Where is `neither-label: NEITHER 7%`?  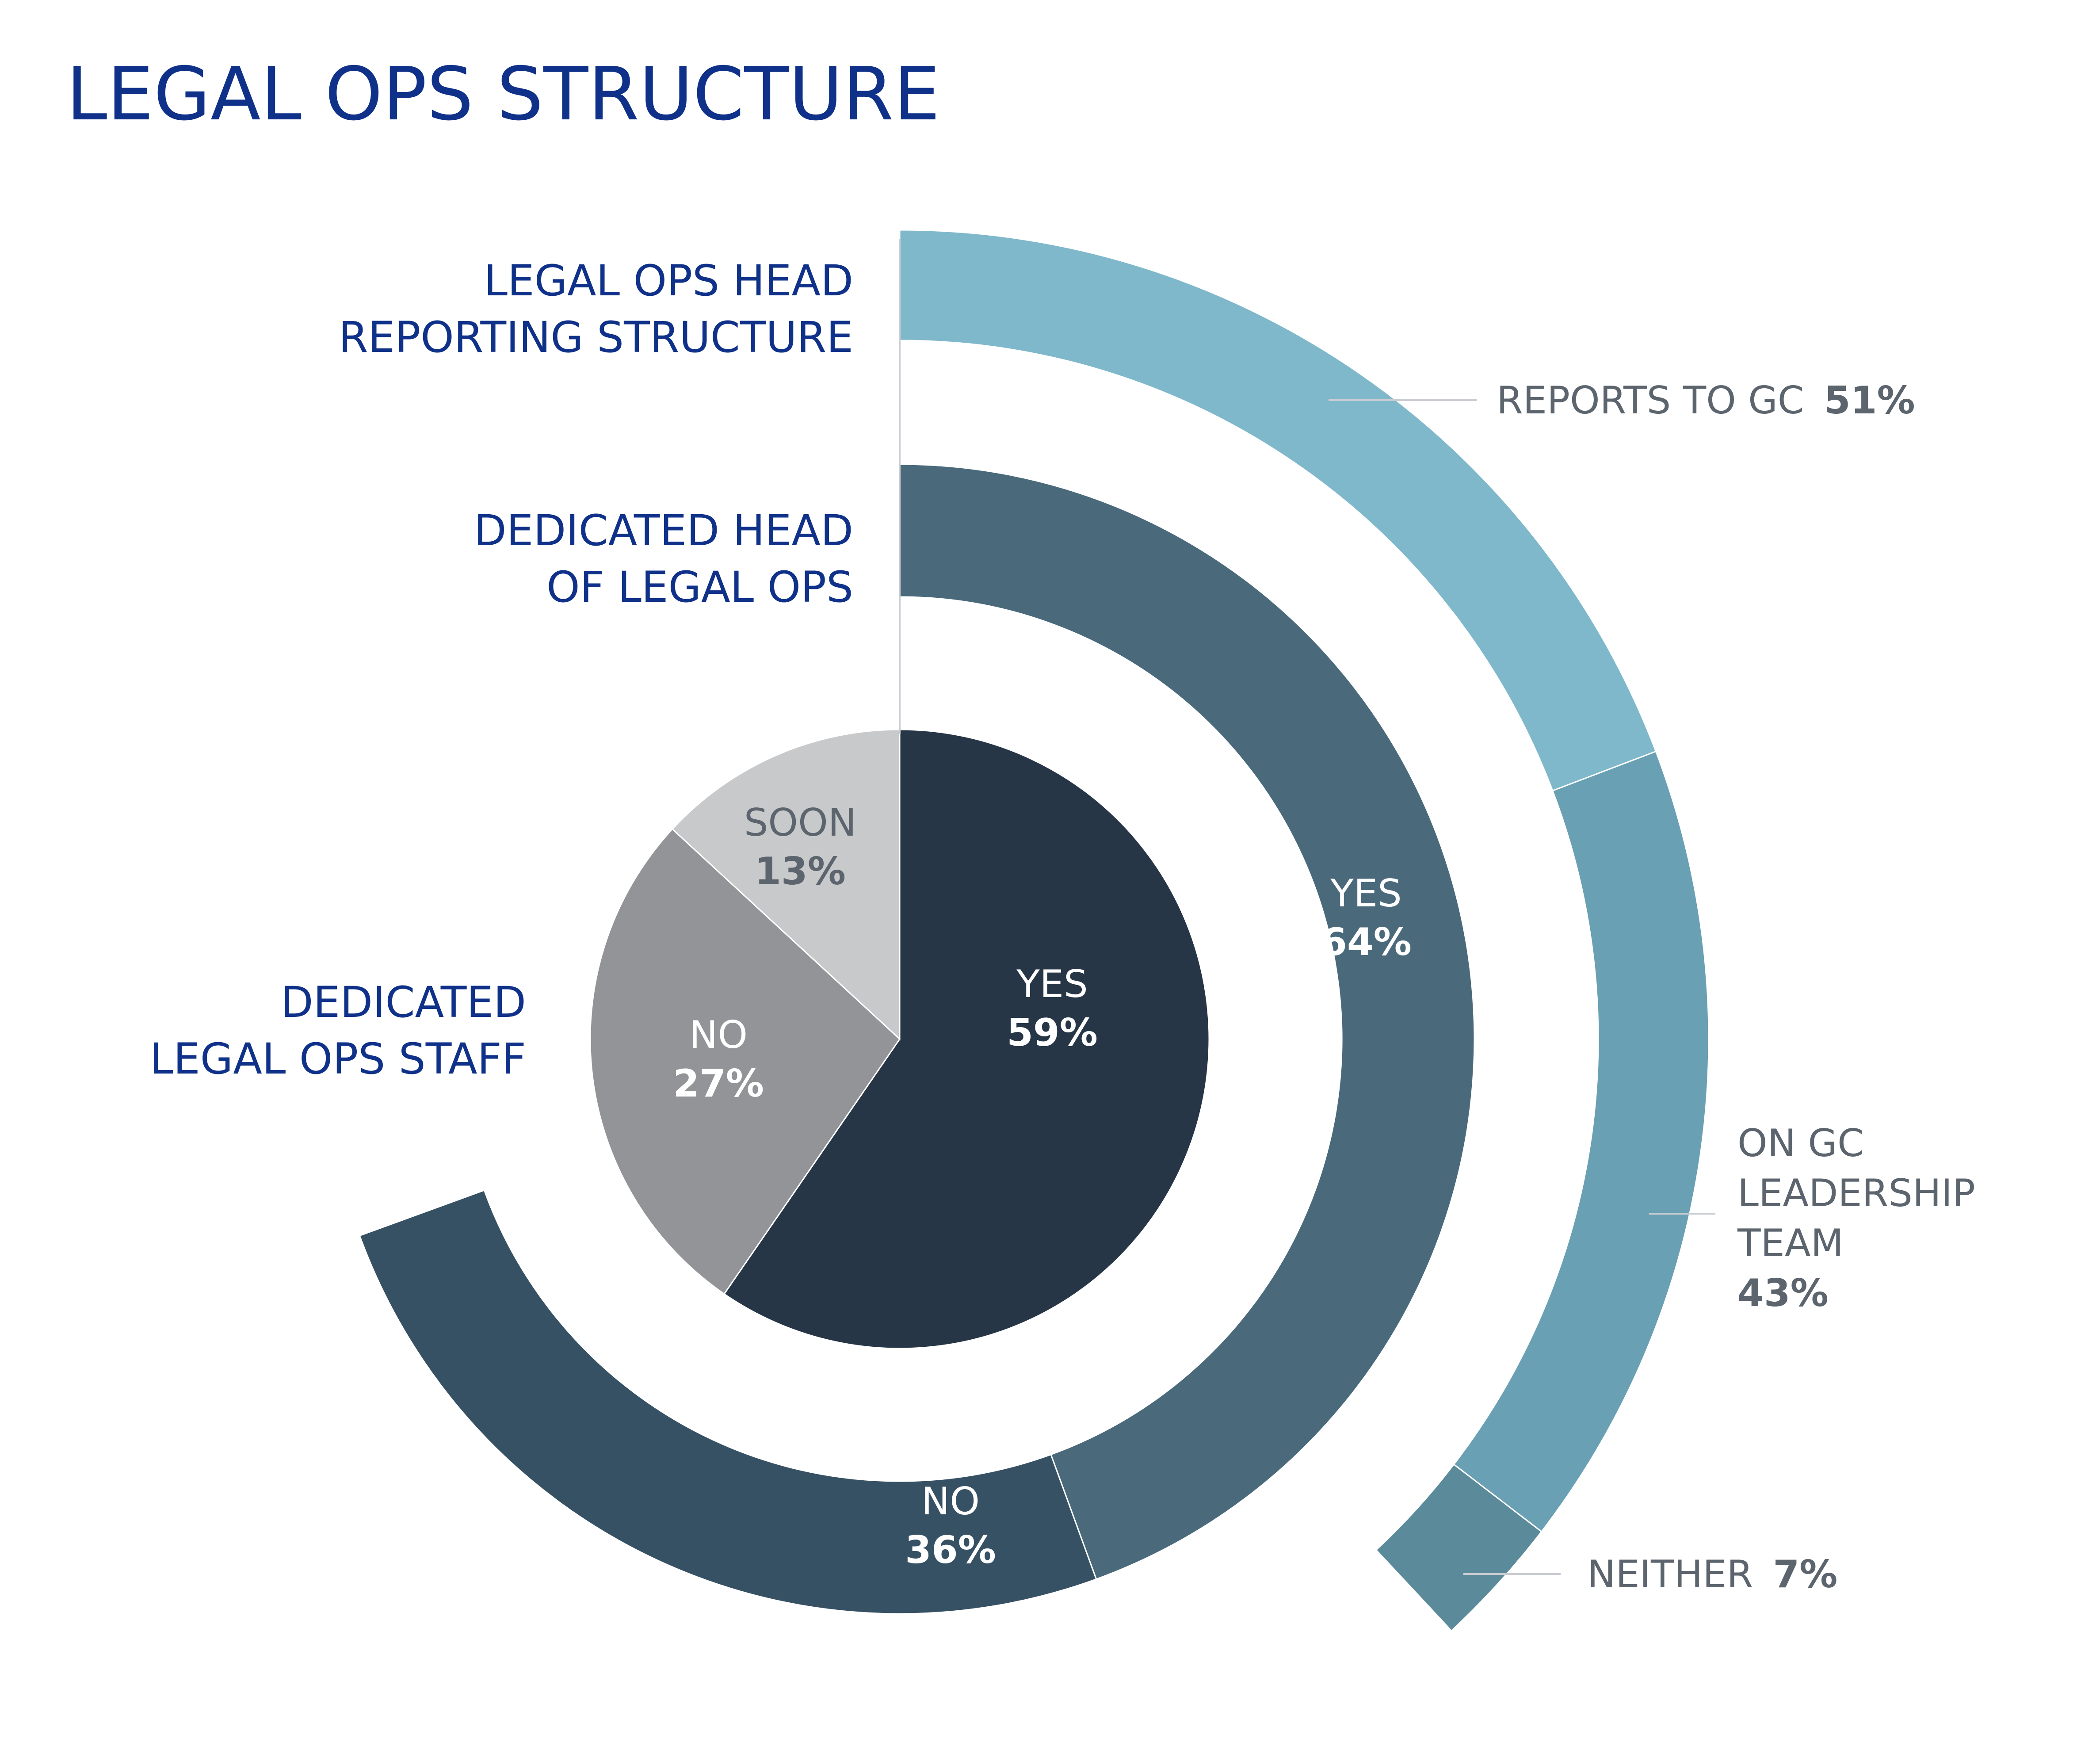 neither-label: NEITHER 7% is located at coordinates (1712, 1574).